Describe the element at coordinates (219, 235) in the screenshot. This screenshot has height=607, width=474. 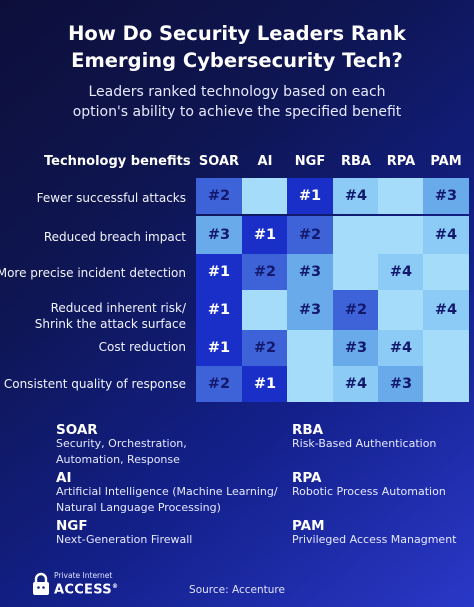
I see `rank-cell-soar: #3` at that location.